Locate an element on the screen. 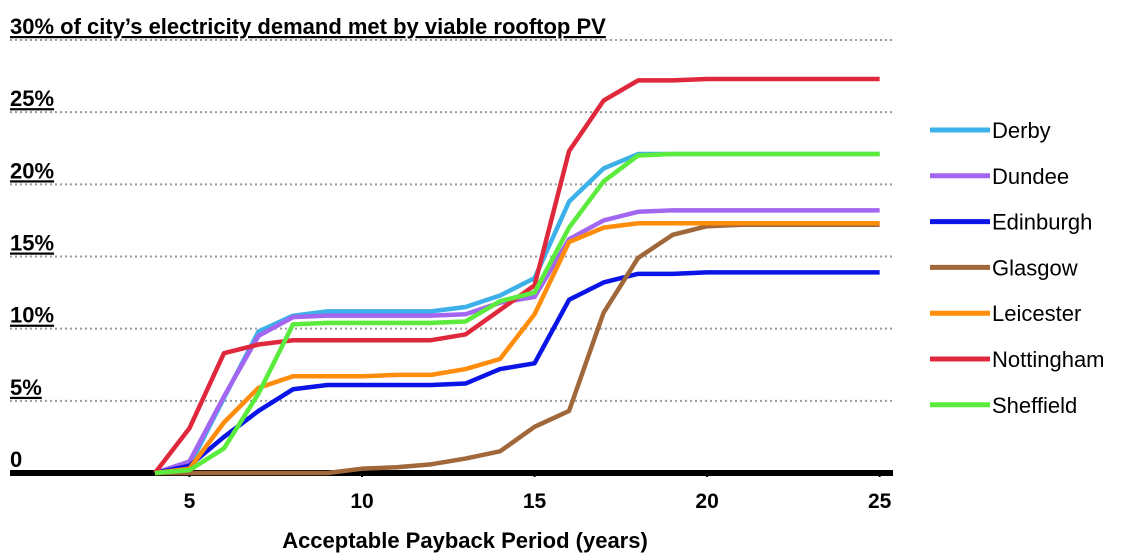 The width and height of the screenshot is (1136, 554). x-tick-label: 10 is located at coordinates (361, 501).